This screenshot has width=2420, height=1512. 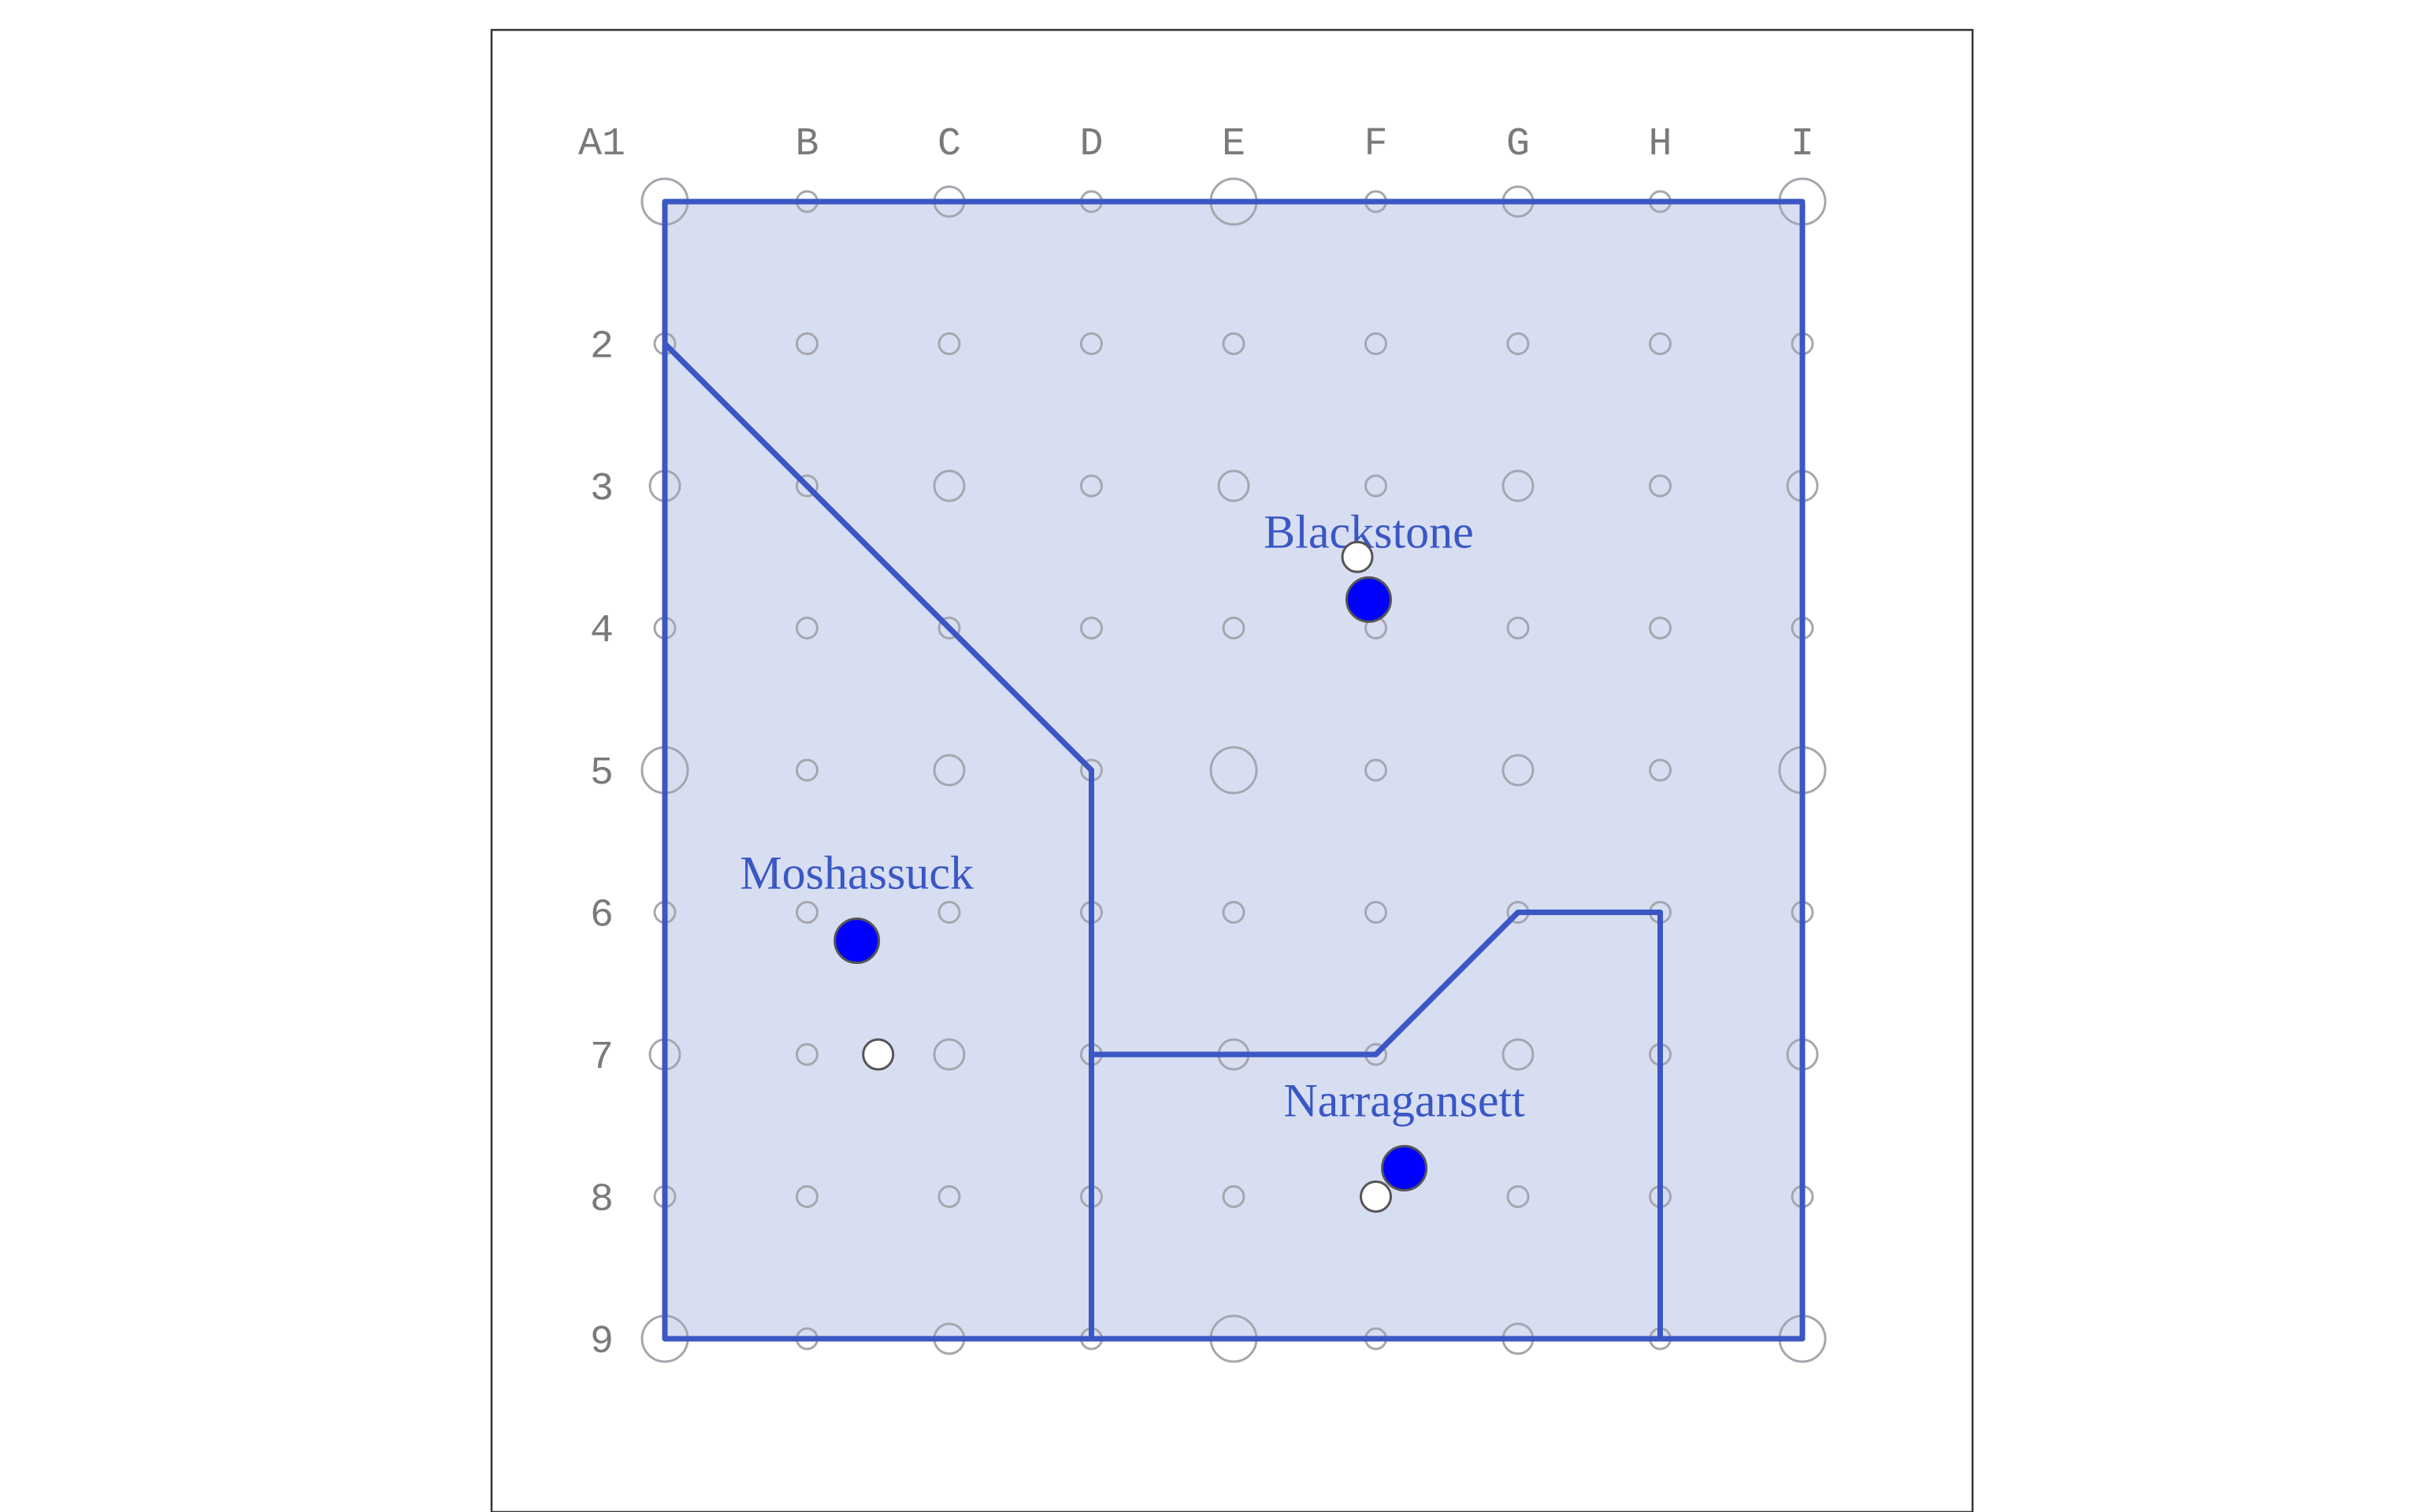 What do you see at coordinates (1660, 144) in the screenshot?
I see `column-label: H` at bounding box center [1660, 144].